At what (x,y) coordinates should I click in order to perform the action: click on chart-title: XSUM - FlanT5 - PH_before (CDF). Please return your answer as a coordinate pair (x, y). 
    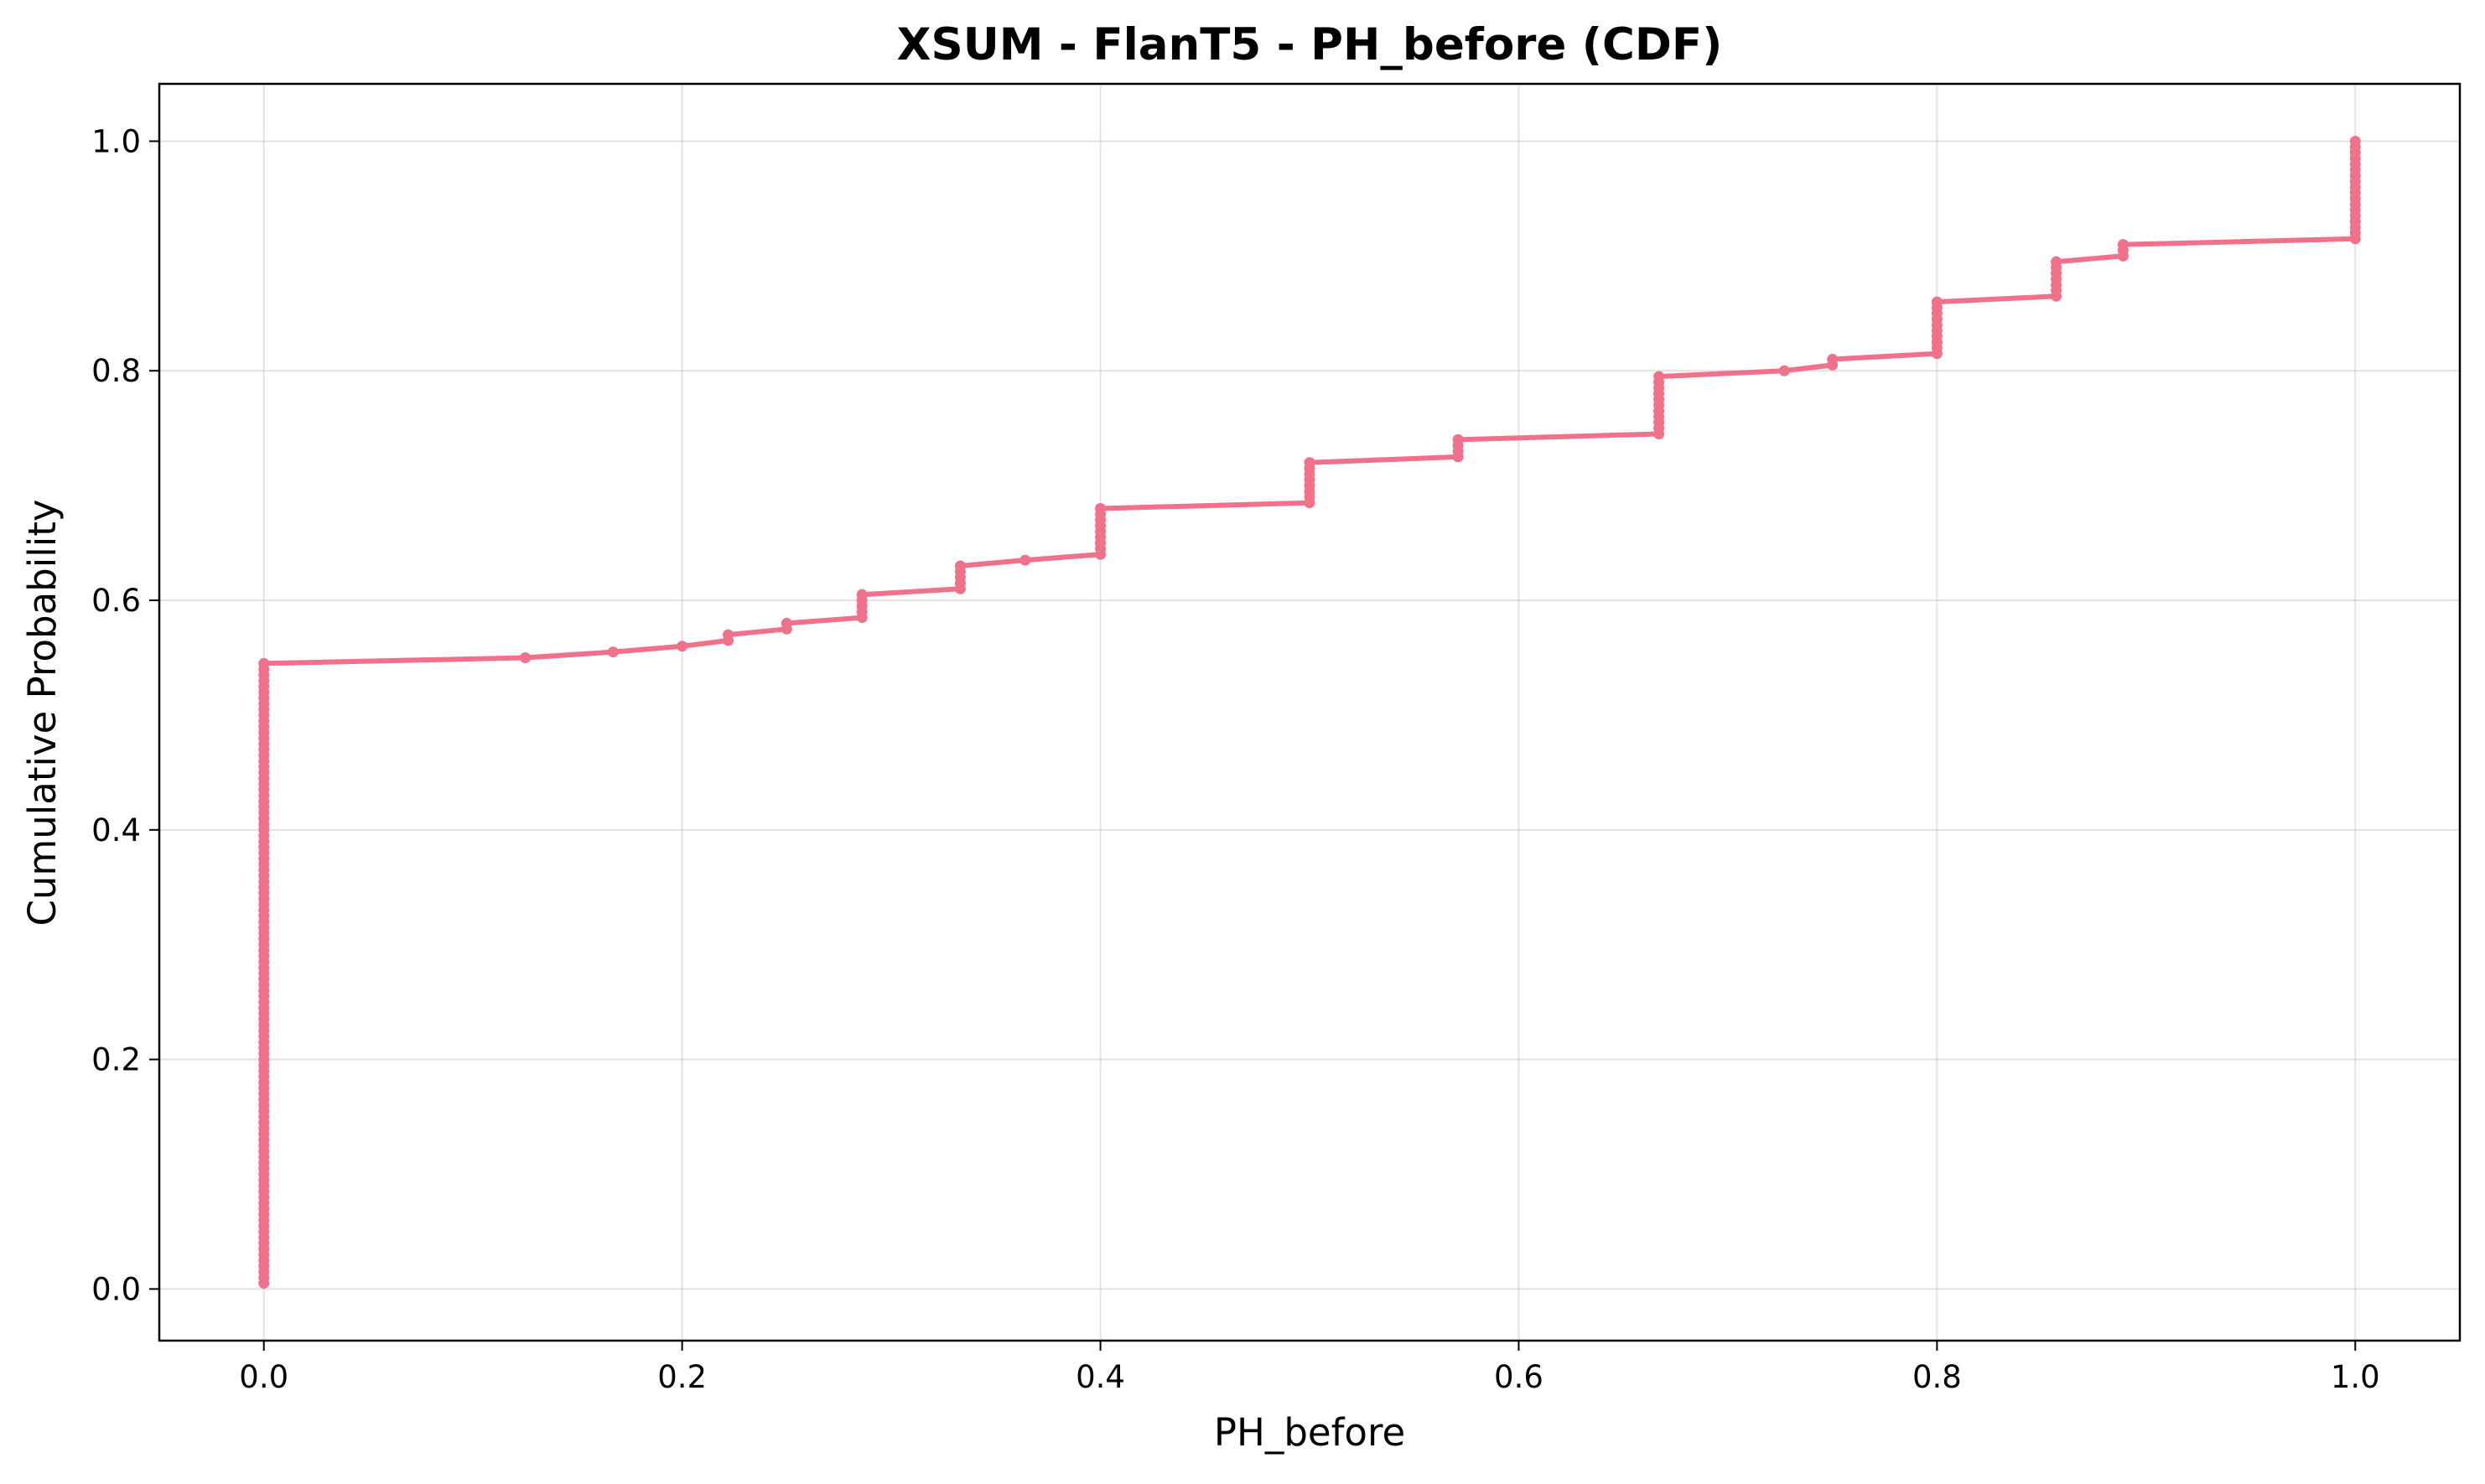
    Looking at the image, I should click on (1310, 44).